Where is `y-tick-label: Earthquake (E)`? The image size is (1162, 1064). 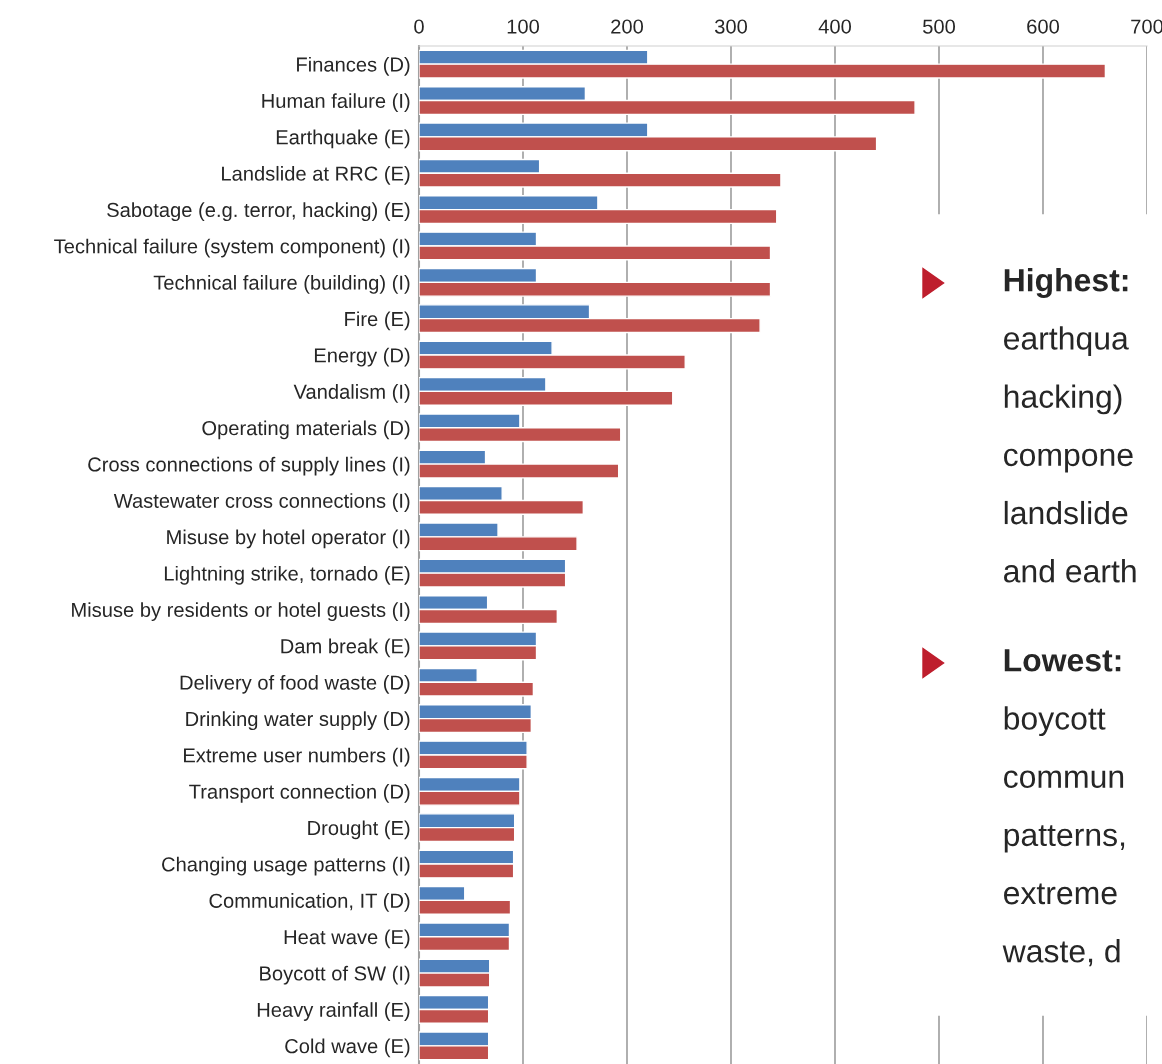
y-tick-label: Earthquake (E) is located at coordinates (343, 139).